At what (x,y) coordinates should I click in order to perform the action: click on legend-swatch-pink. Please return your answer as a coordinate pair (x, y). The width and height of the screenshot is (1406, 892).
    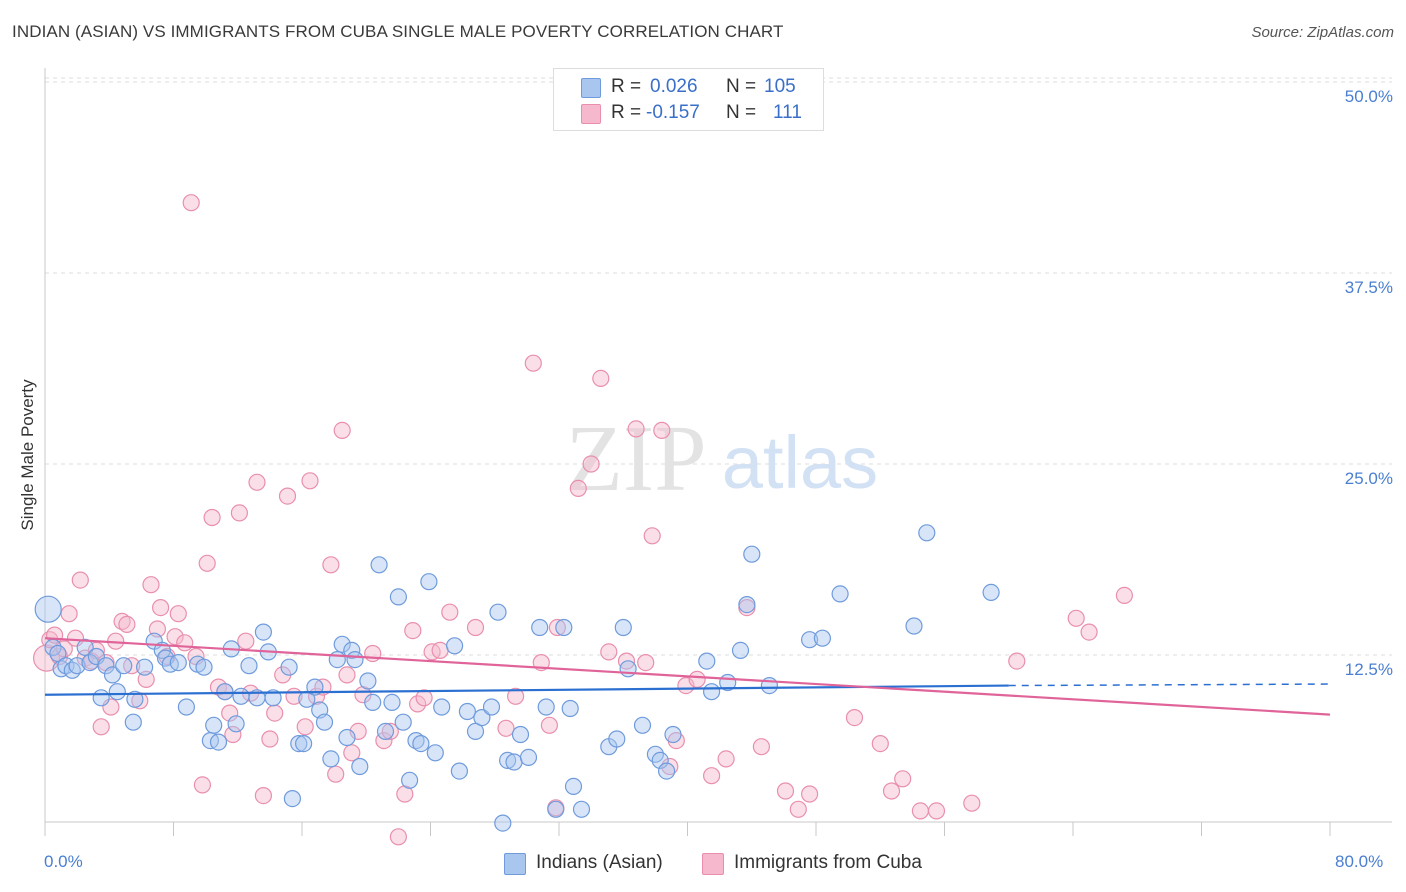
    Looking at the image, I should click on (591, 114).